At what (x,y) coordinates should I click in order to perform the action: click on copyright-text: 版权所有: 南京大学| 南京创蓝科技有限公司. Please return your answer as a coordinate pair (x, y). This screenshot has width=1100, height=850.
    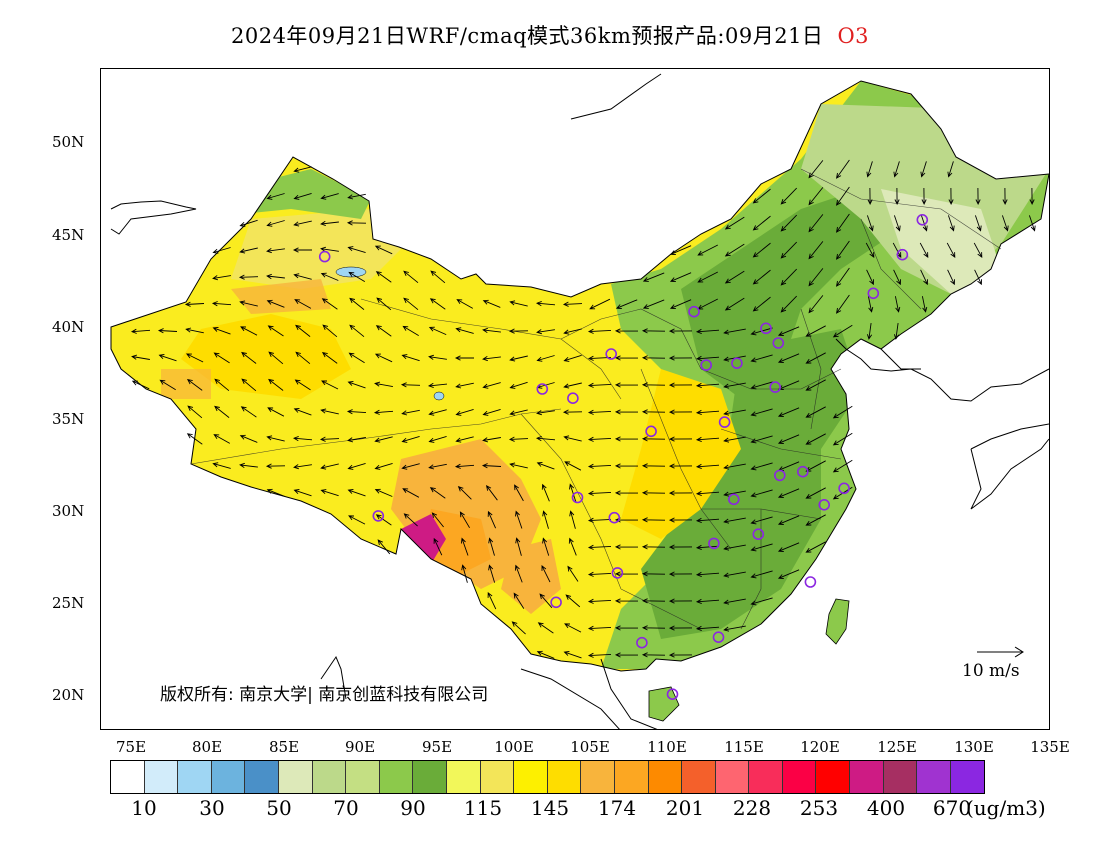
    Looking at the image, I should click on (324, 695).